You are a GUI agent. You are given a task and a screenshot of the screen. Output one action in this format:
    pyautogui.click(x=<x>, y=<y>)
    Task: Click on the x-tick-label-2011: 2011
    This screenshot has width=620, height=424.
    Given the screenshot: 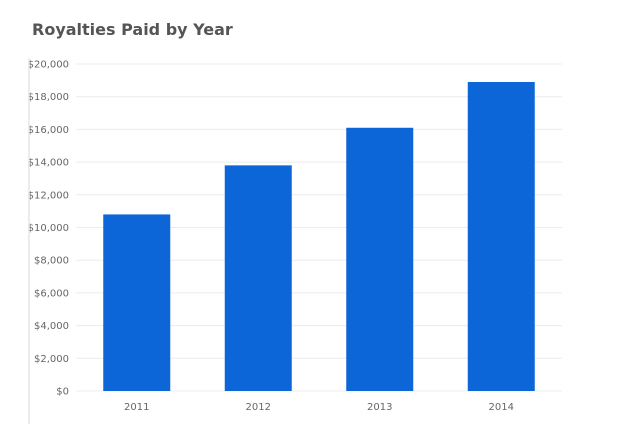 What is the action you would take?
    pyautogui.click(x=136, y=407)
    